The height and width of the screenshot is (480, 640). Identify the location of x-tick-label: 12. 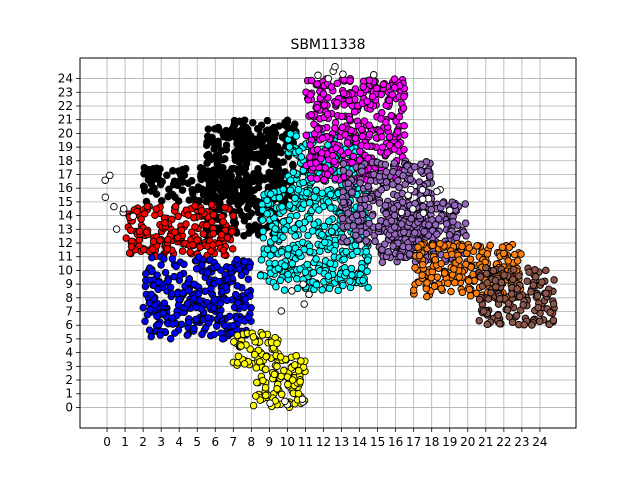
(323, 442).